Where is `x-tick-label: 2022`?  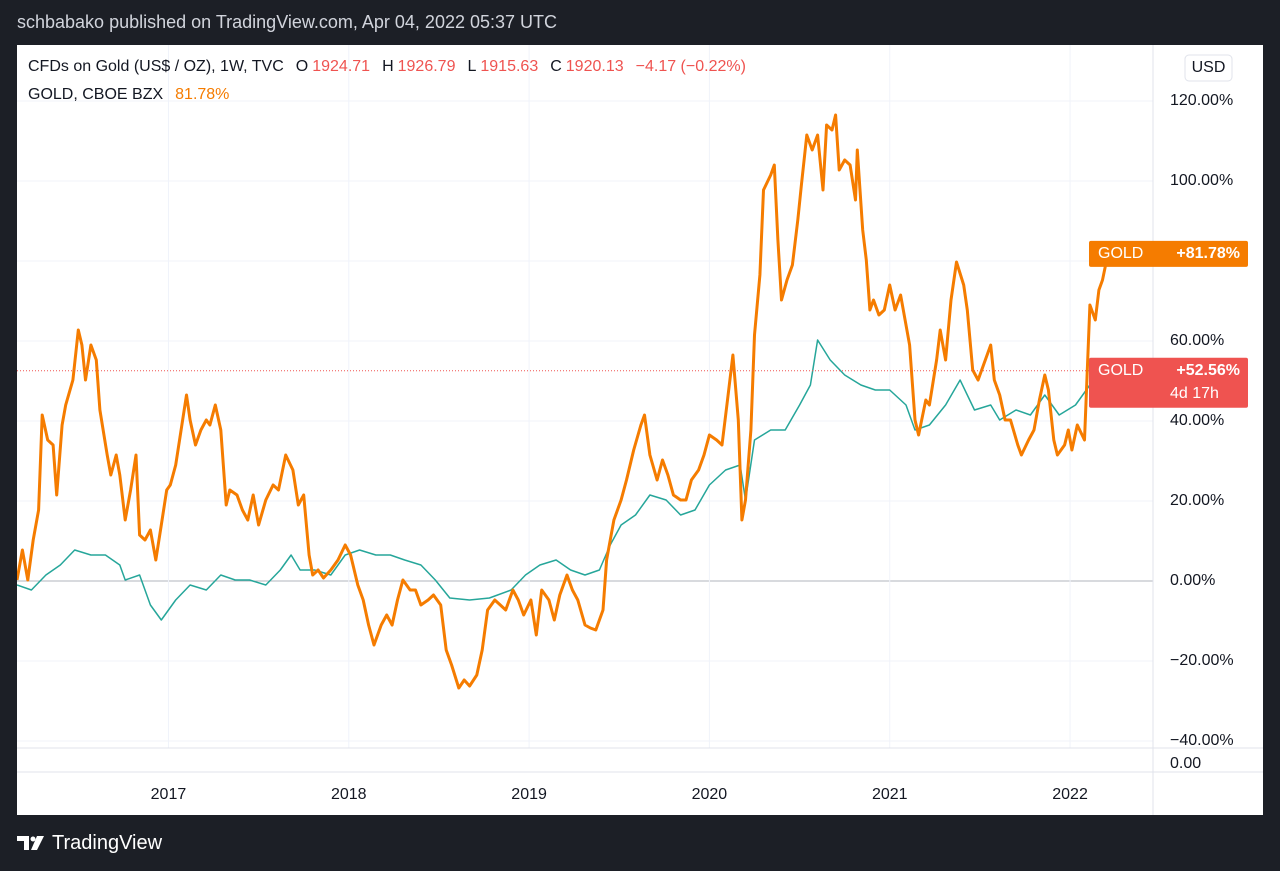
x-tick-label: 2022 is located at coordinates (1070, 794).